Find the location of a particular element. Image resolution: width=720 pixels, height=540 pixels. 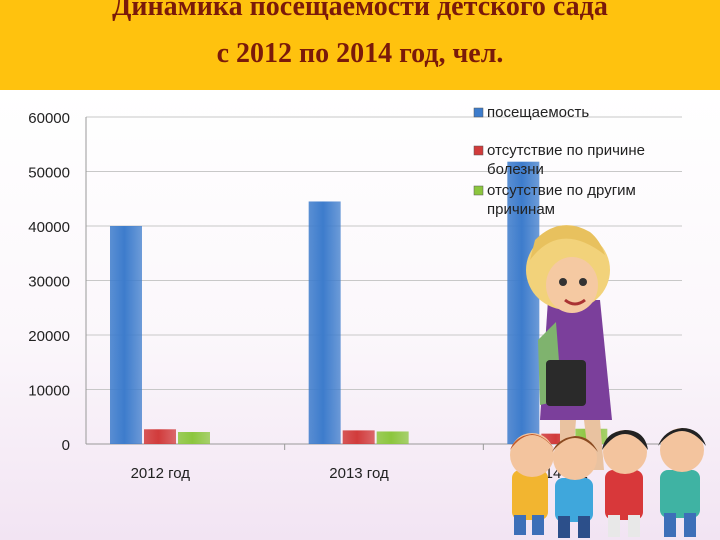

legend-label: болезни is located at coordinates (515, 169).